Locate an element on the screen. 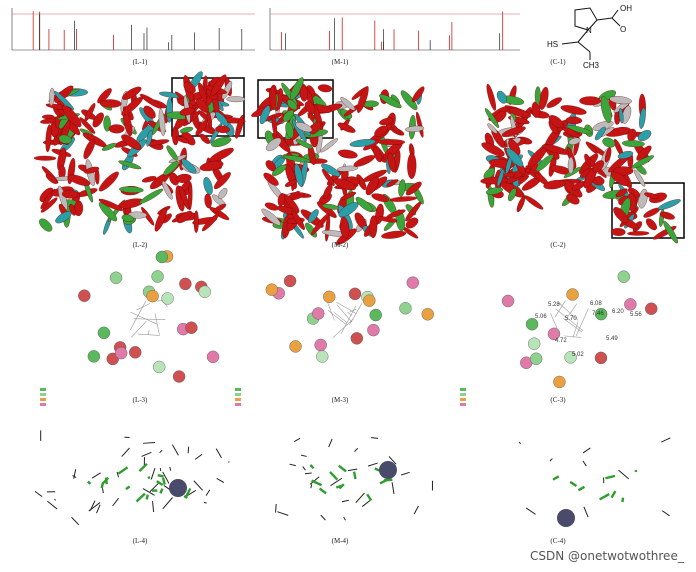  distance-label: 5.49 is located at coordinates (612, 339).